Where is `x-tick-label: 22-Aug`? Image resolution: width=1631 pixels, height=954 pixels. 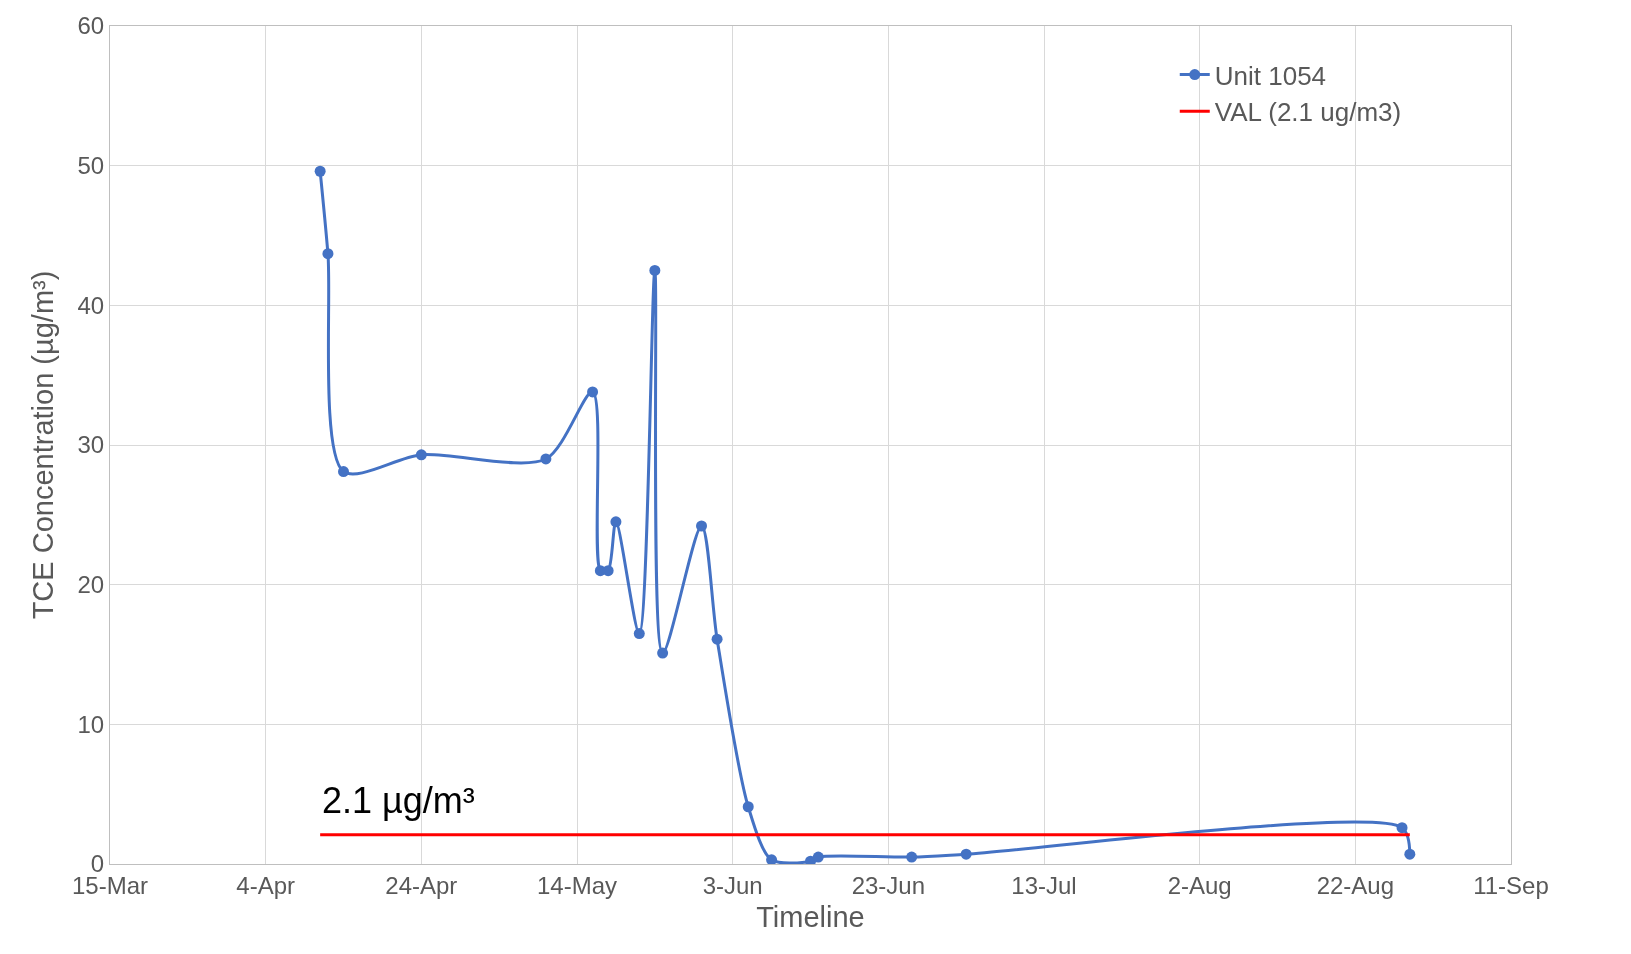
x-tick-label: 22-Aug is located at coordinates (1355, 885).